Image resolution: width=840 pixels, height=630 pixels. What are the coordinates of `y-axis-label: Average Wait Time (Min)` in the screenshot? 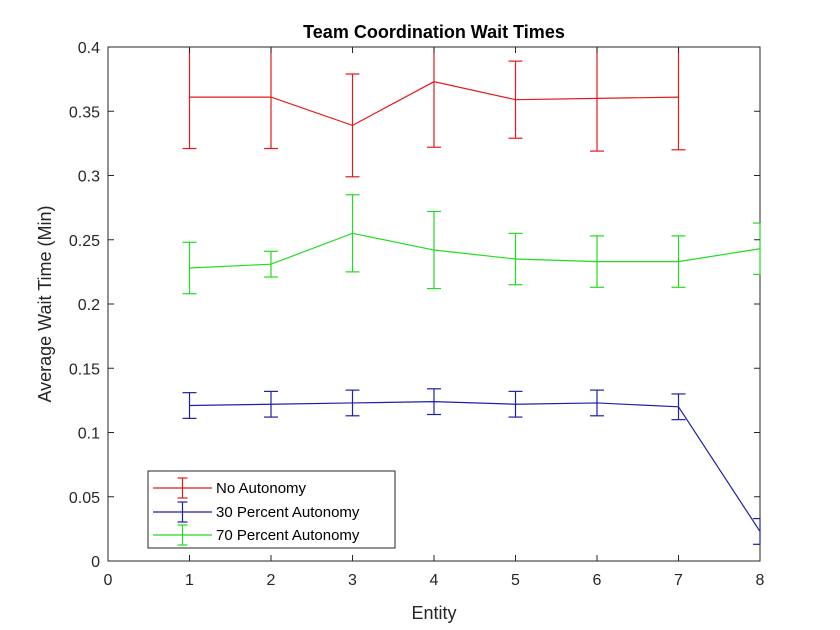 It's located at (45, 303).